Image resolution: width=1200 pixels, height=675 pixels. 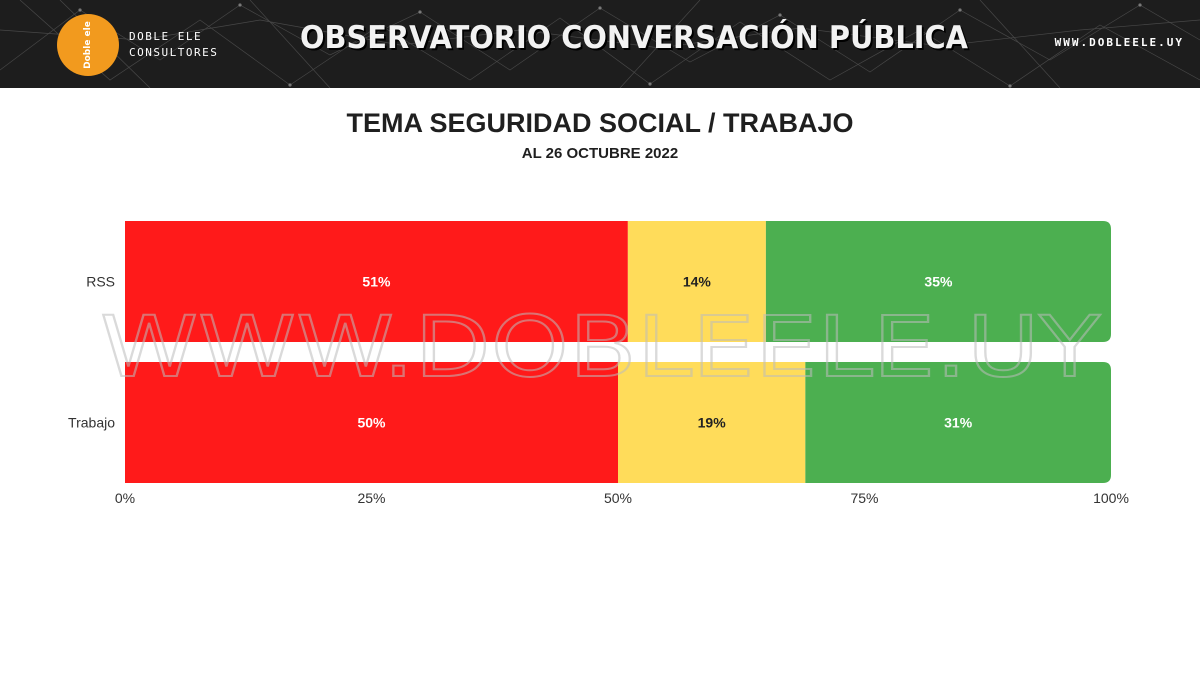 What do you see at coordinates (100, 282) in the screenshot?
I see `category-label: RSS` at bounding box center [100, 282].